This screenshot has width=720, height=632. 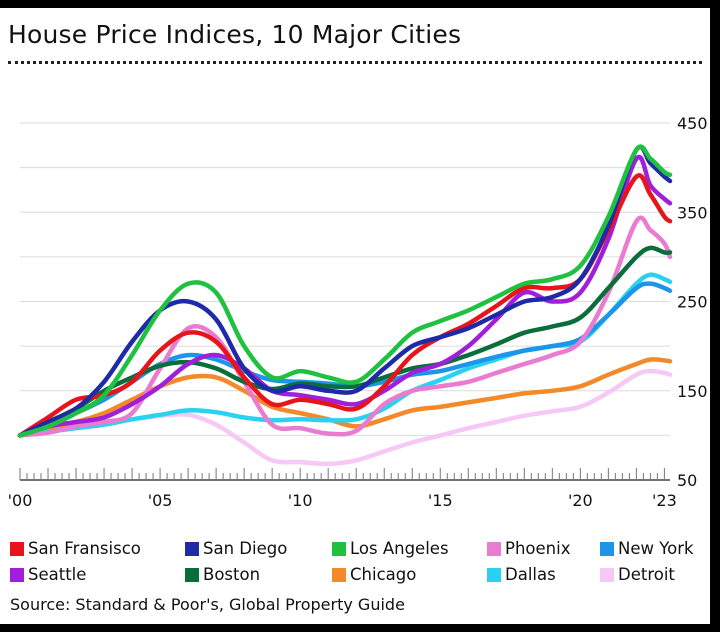 I want to click on legend-entry: Dallas, so click(x=521, y=574).